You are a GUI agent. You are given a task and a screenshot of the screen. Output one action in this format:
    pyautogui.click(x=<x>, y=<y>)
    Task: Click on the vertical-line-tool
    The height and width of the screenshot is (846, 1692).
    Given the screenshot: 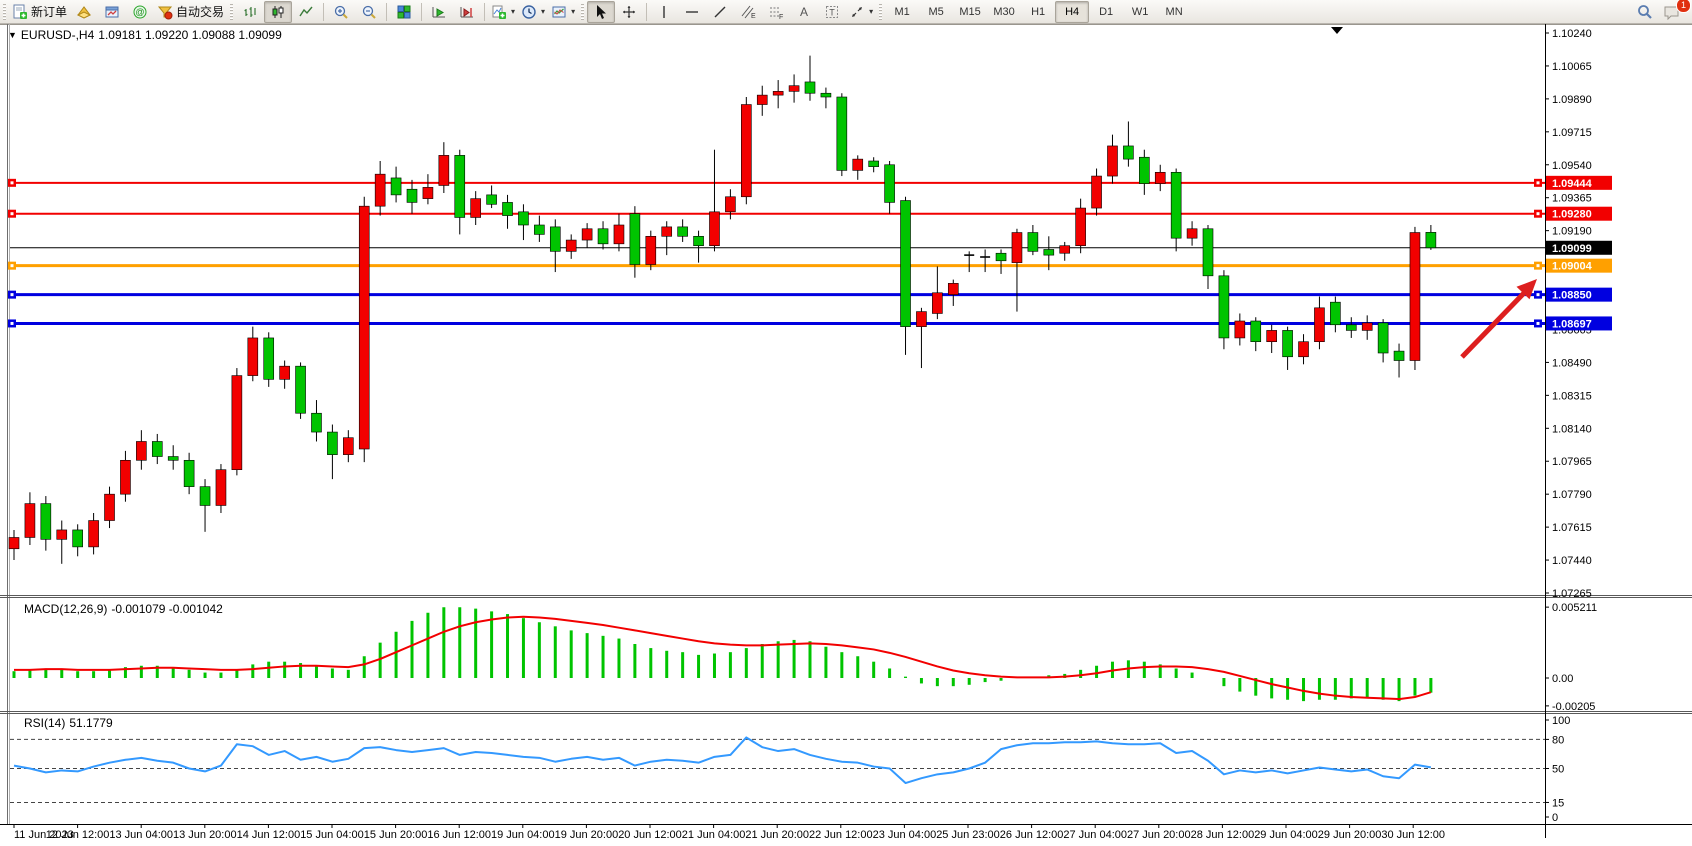 What is the action you would take?
    pyautogui.click(x=664, y=12)
    